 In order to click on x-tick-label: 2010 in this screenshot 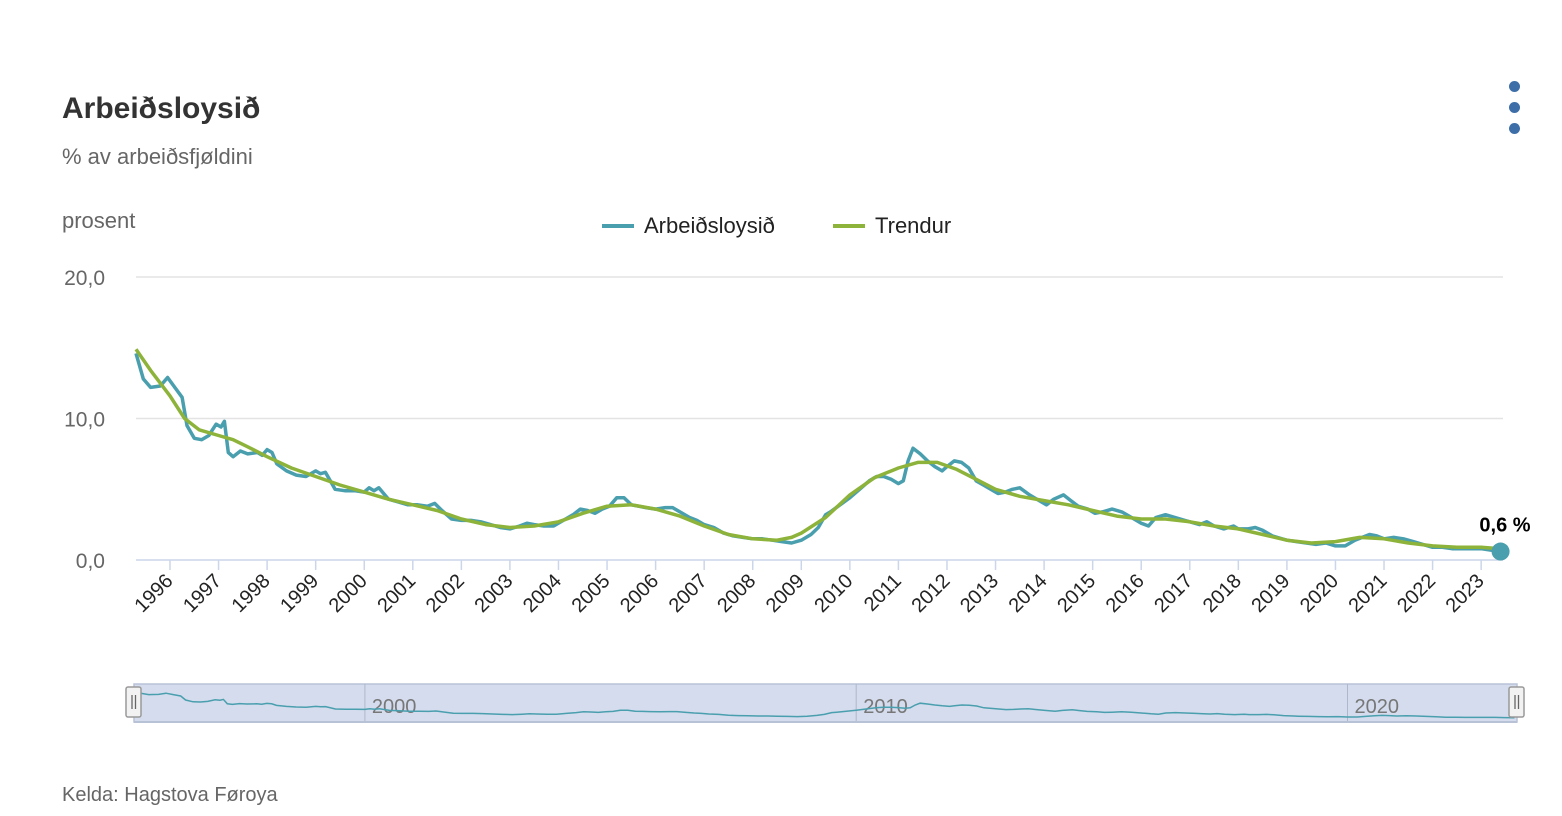, I will do `click(833, 593)`.